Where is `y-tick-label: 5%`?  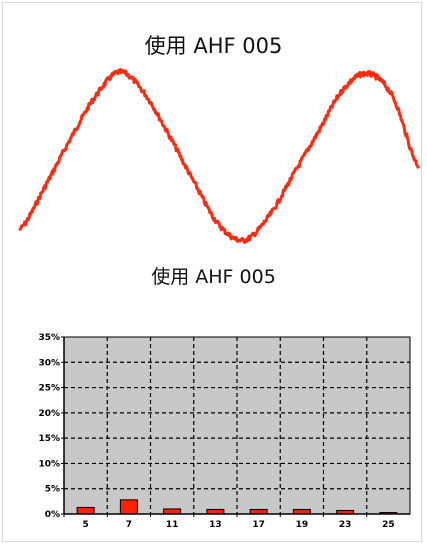 y-tick-label: 5% is located at coordinates (52, 490).